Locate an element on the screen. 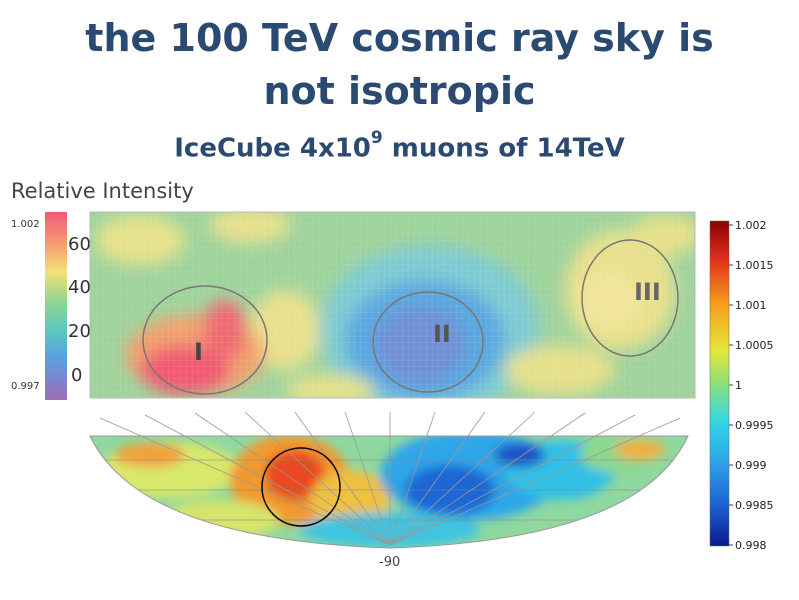 The height and width of the screenshot is (600, 799). colorbar-tick: 0.999 is located at coordinates (751, 465).